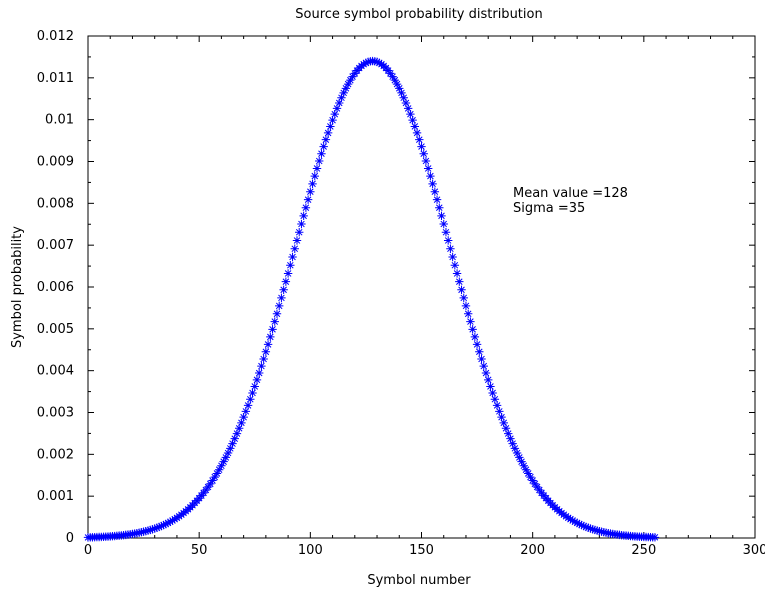  I want to click on sigma-annotation: Sigma =35, so click(549, 208).